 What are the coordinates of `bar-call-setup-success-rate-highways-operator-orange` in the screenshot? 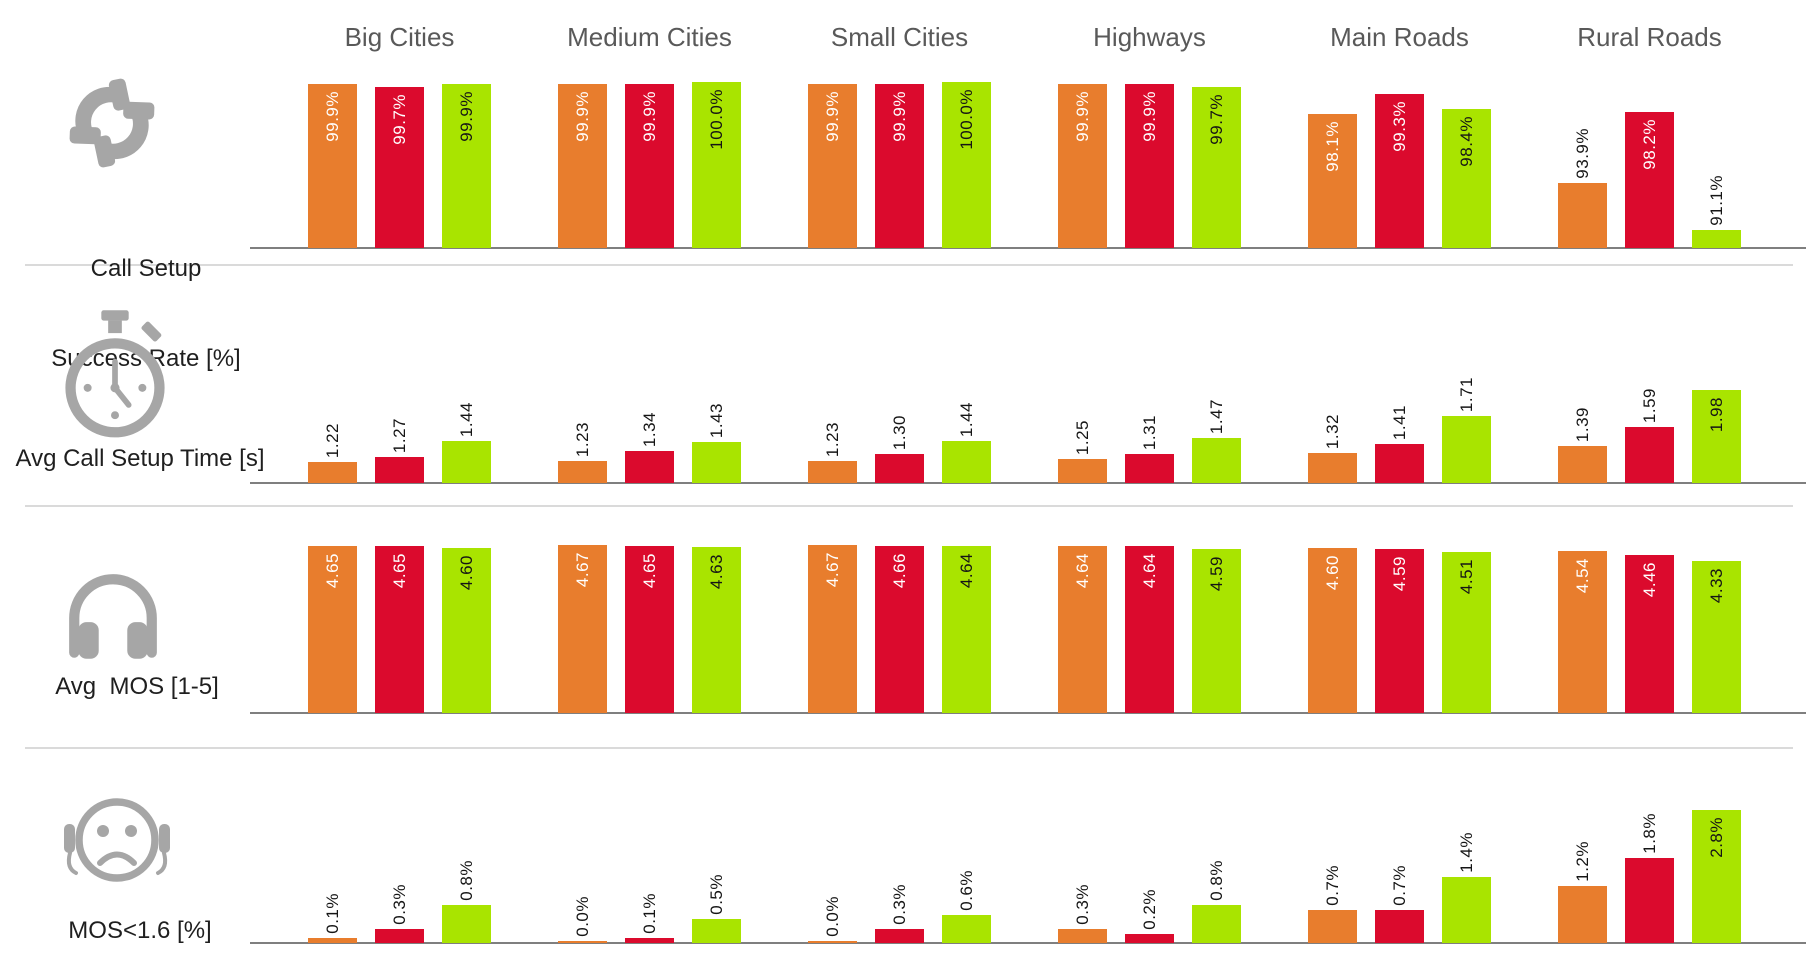 It's located at (1082, 166).